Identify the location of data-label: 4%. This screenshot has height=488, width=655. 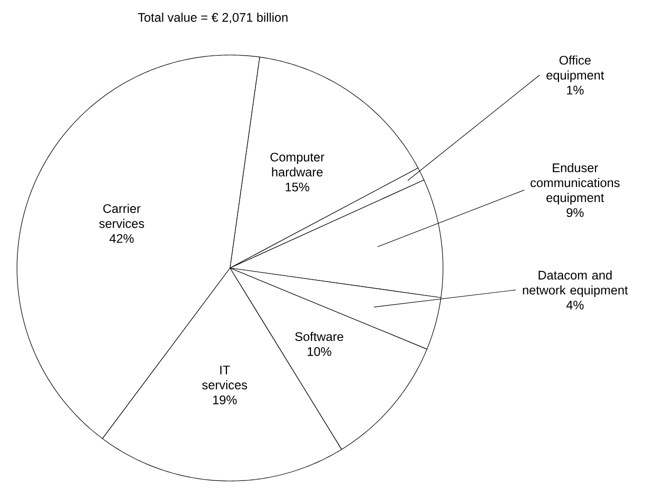
(575, 305).